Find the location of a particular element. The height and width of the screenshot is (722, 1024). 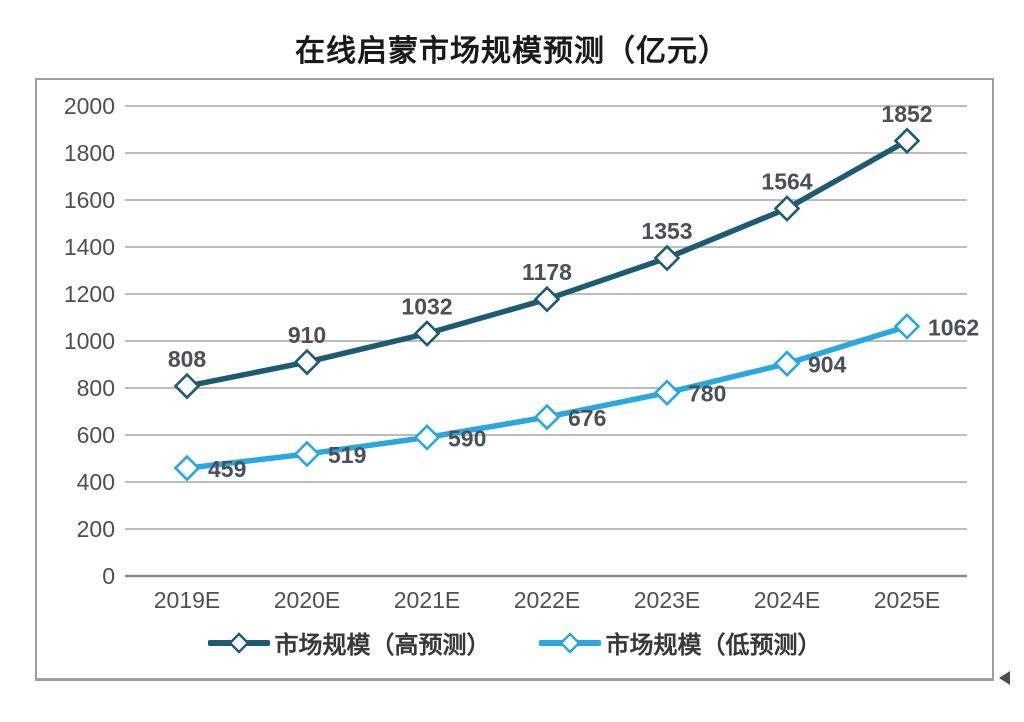

y-tick-label: 400 is located at coordinates (96, 482).